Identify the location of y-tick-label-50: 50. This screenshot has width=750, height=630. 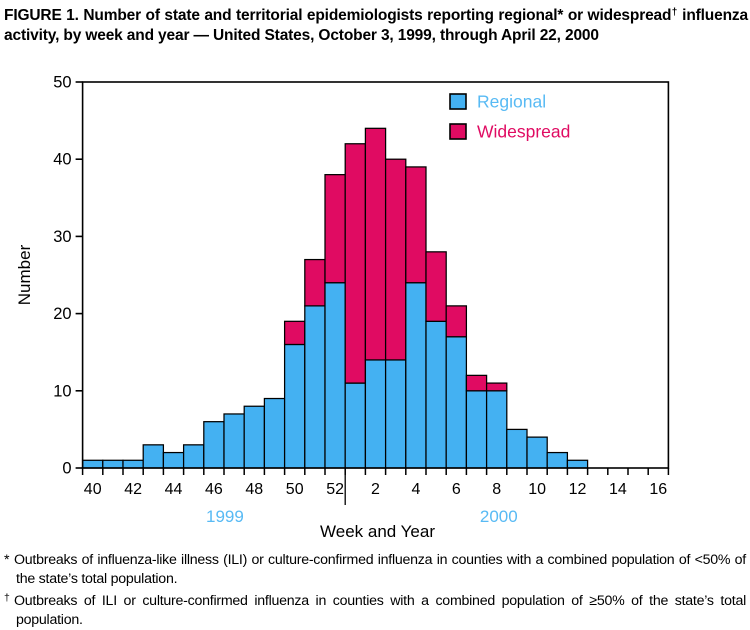
(62, 83).